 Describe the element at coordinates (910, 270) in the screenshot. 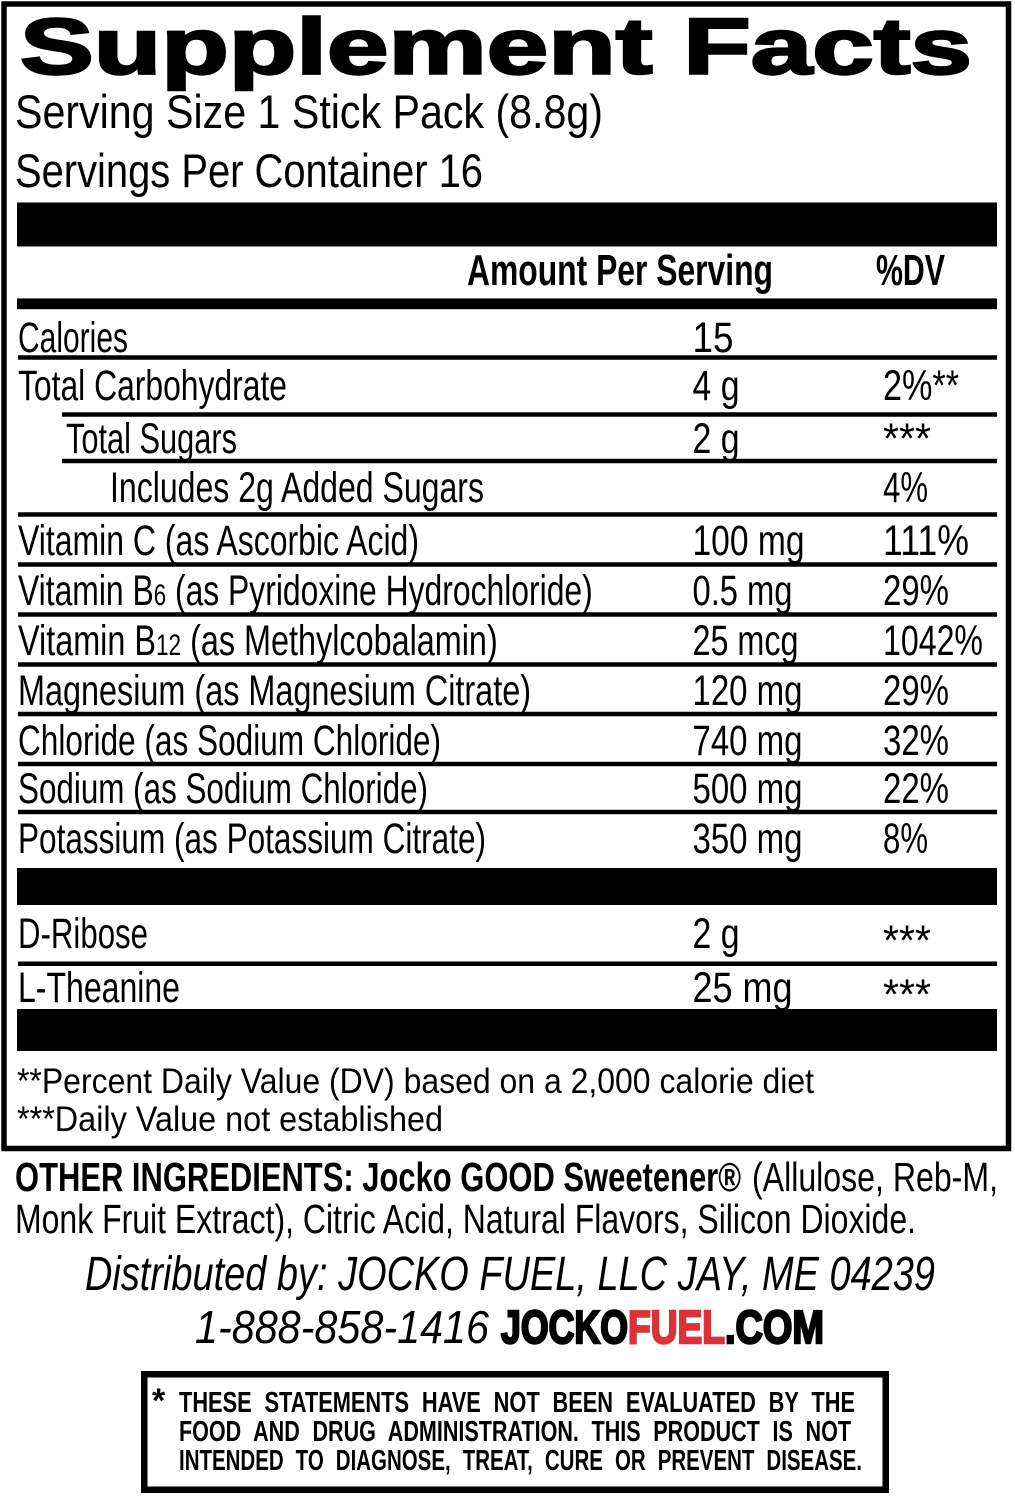

I see `svg-text: %DV` at that location.